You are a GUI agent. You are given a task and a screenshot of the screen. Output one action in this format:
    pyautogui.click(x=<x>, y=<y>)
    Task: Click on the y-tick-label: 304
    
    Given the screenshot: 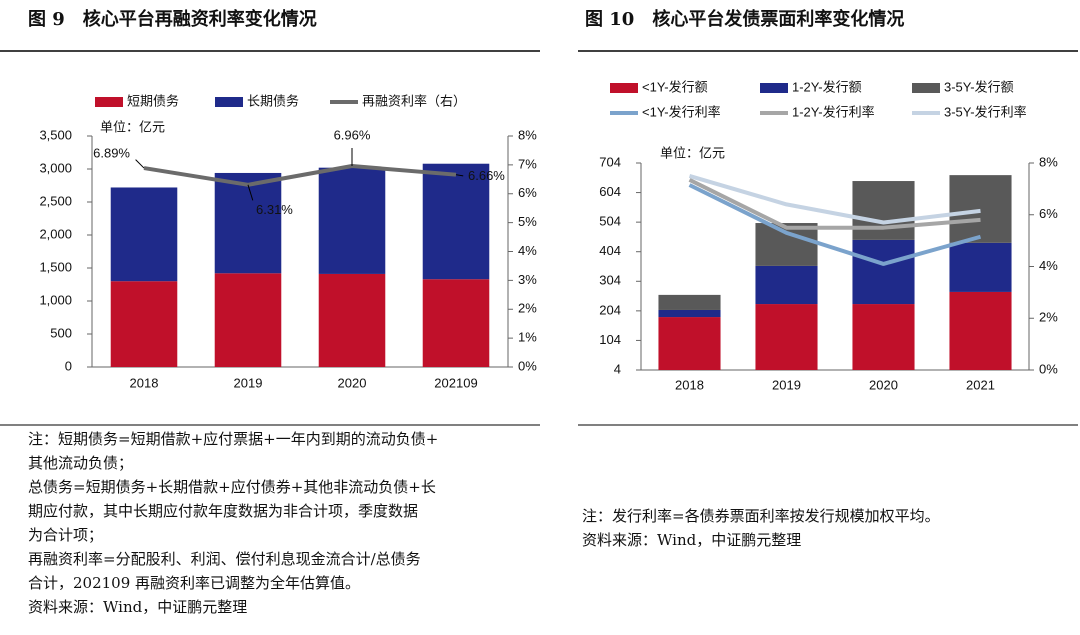 What is the action you would take?
    pyautogui.click(x=610, y=280)
    